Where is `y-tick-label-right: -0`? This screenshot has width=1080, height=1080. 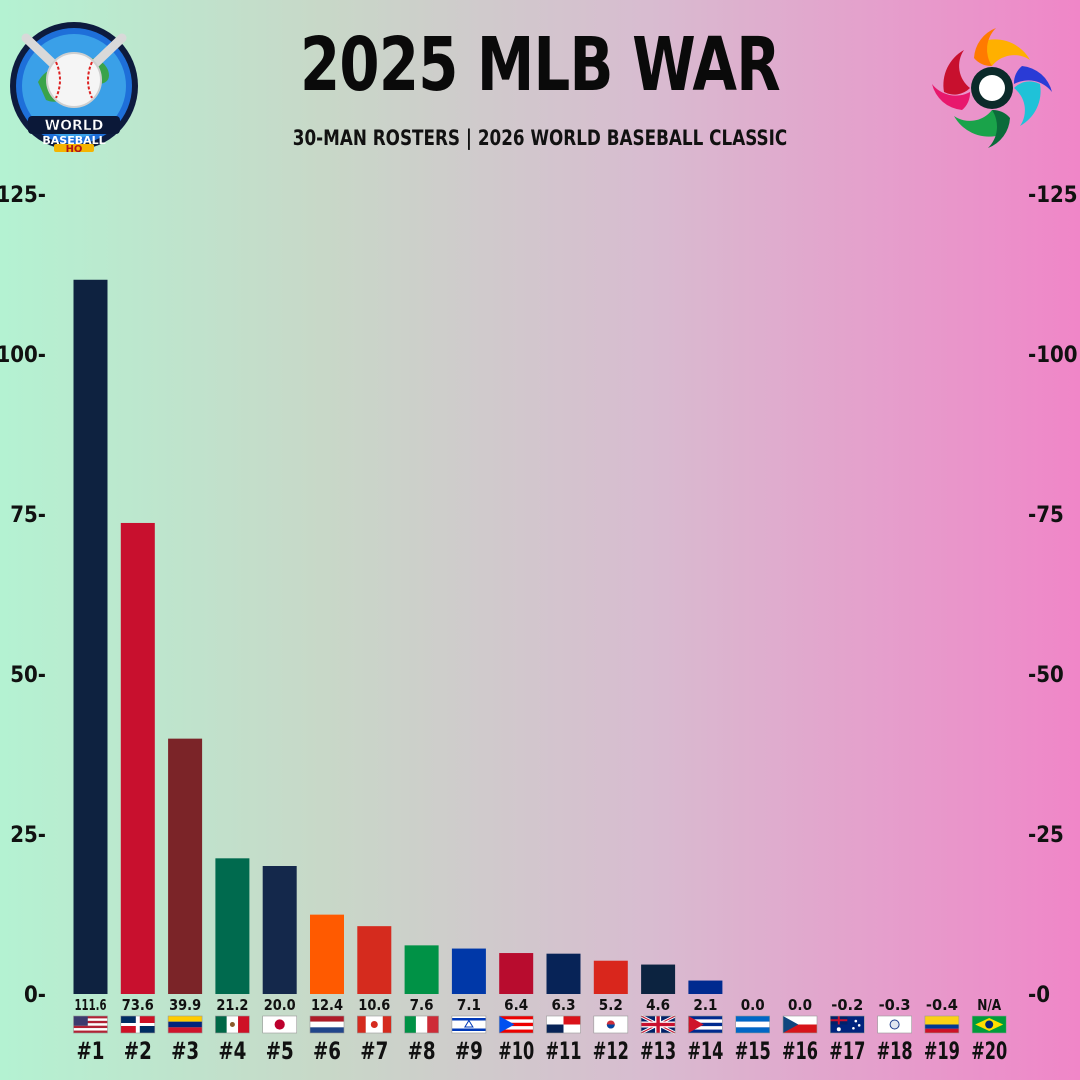 y-tick-label-right: -0 is located at coordinates (1039, 995).